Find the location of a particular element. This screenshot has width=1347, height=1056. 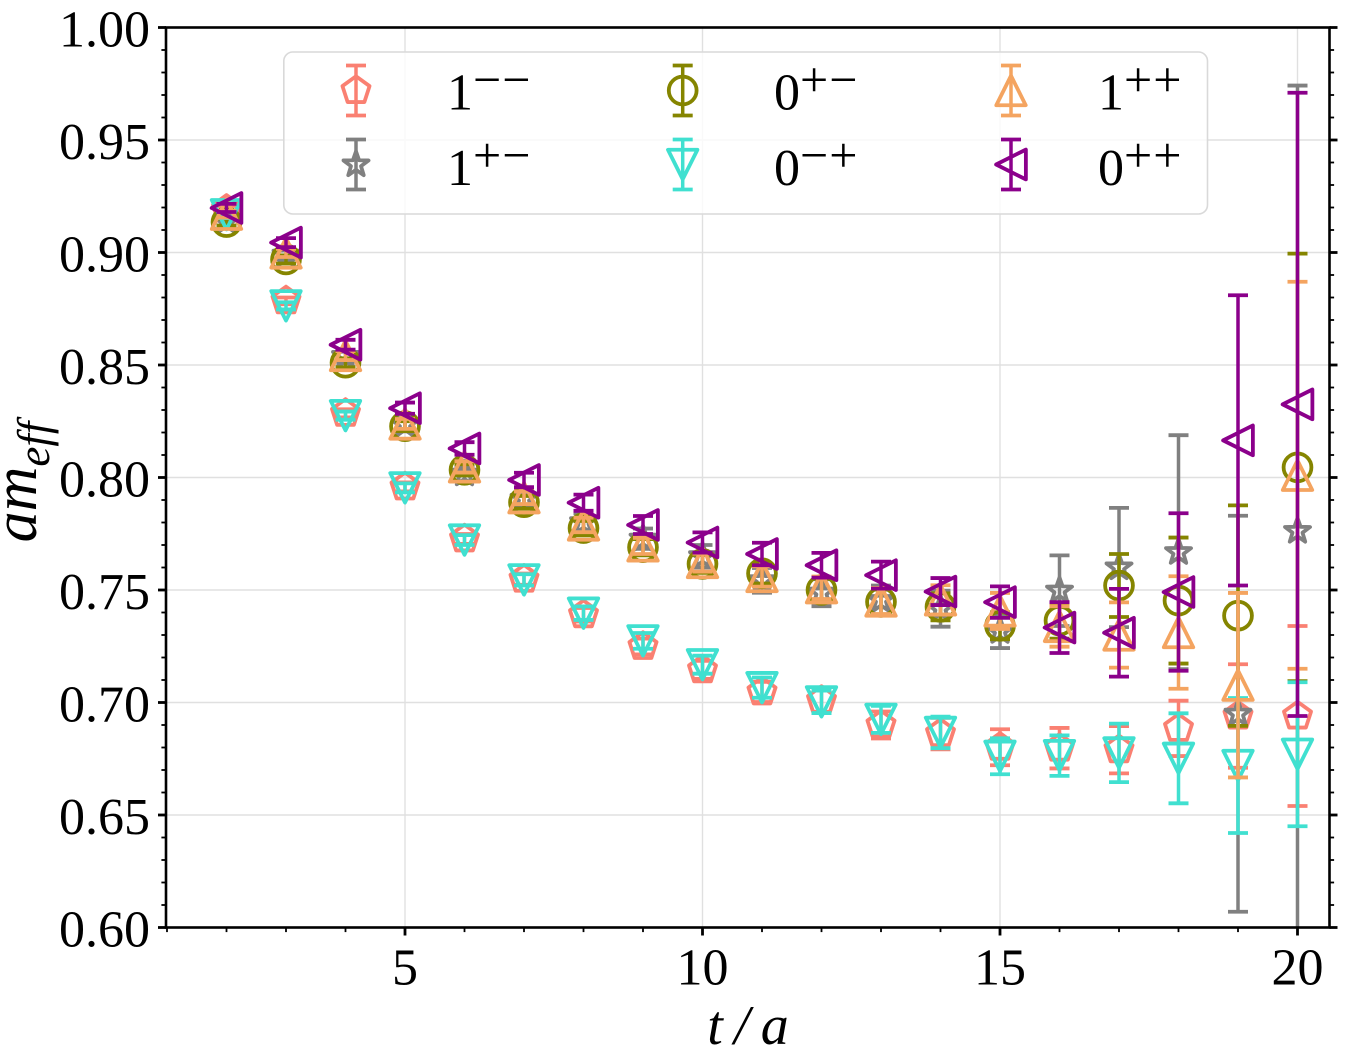

svg-text: 0.60 is located at coordinates (104, 930).